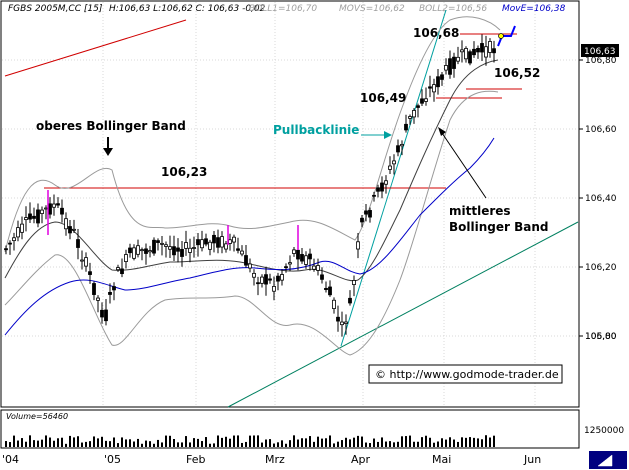 This screenshot has height=470, width=629. I want to click on label-10649: 106,49, so click(383, 98).